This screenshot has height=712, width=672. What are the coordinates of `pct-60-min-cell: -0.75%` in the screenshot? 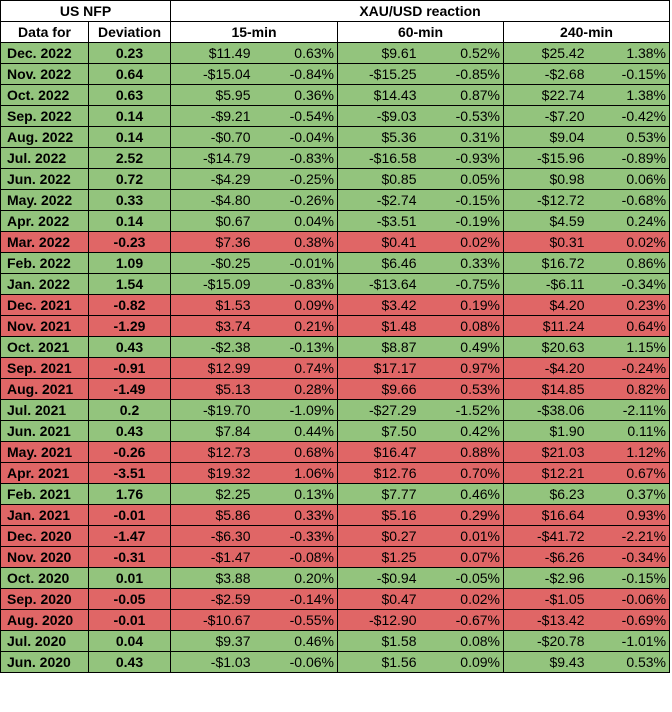 It's located at (461, 284).